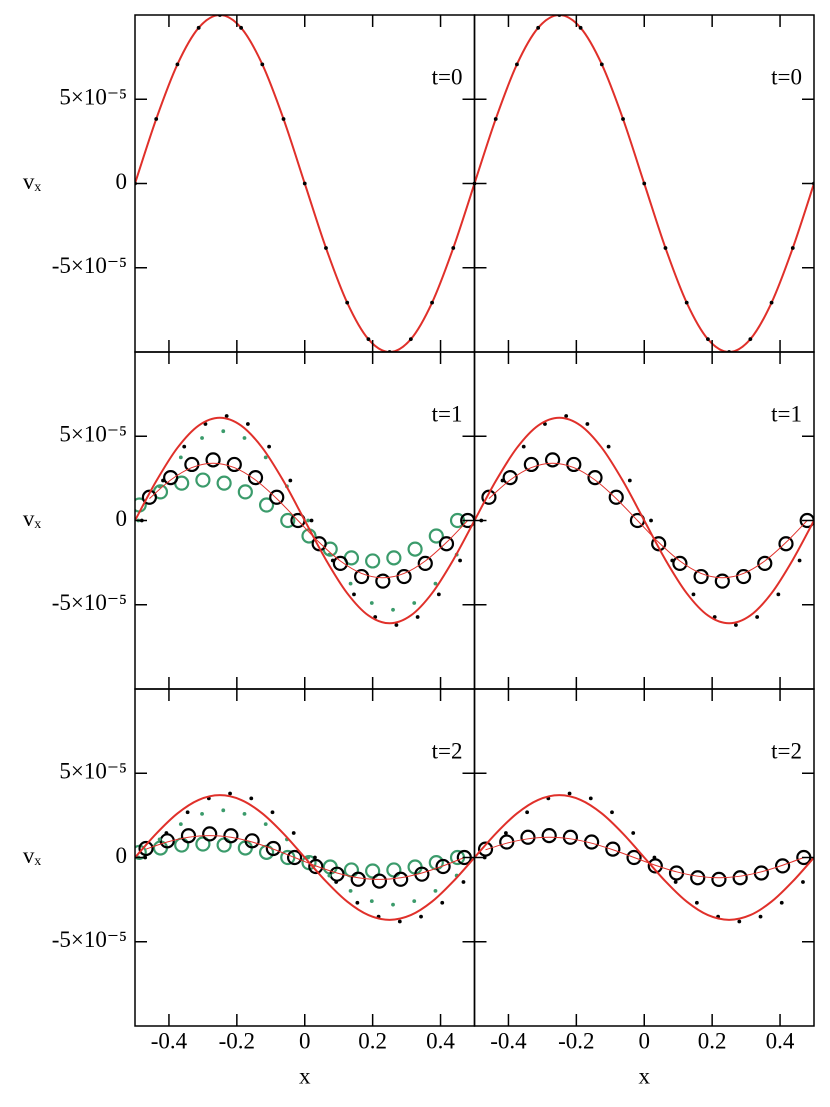 The height and width of the screenshot is (1107, 830). I want to click on x-axis-label: x, so click(645, 1075).